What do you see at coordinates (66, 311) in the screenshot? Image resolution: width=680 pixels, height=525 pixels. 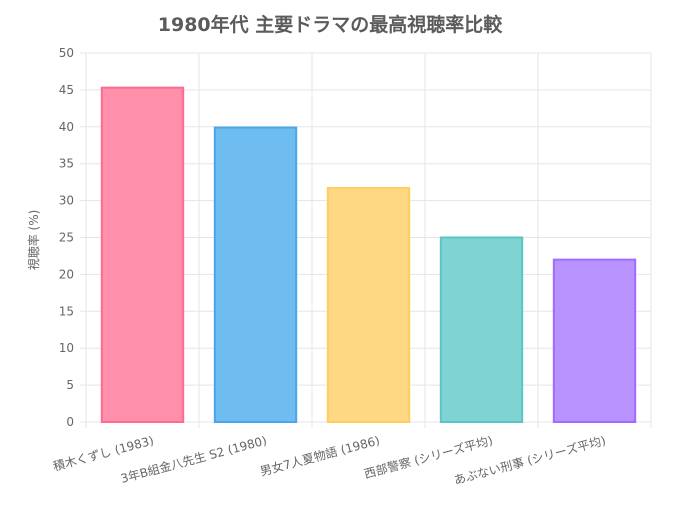 I see `y-tick-label: 15` at bounding box center [66, 311].